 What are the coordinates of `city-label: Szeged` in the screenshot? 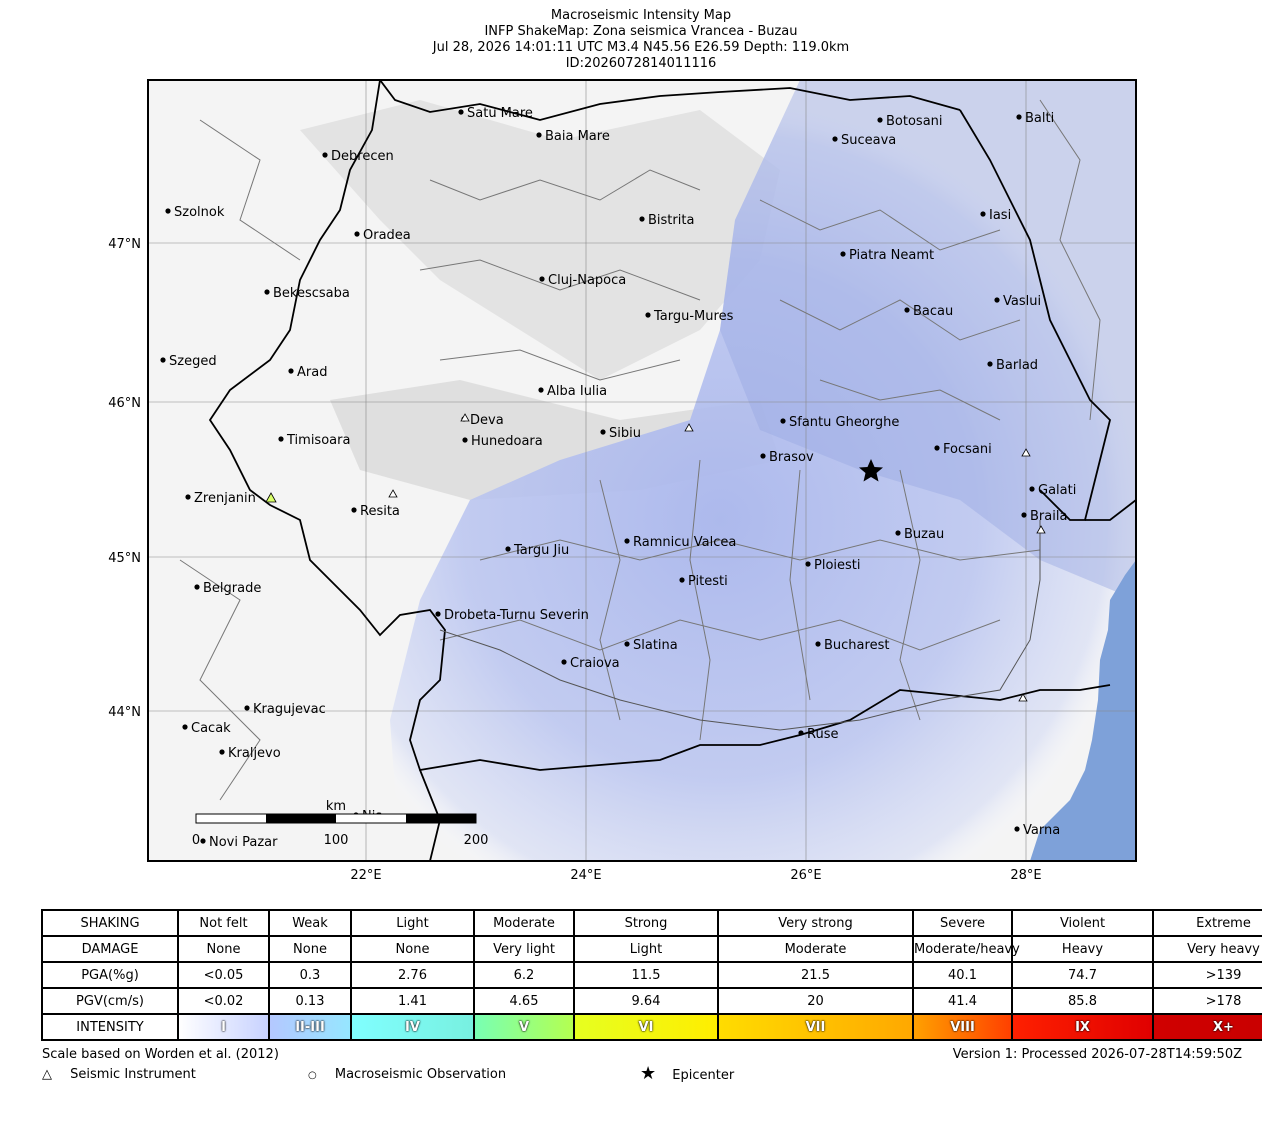 It's located at (193, 361).